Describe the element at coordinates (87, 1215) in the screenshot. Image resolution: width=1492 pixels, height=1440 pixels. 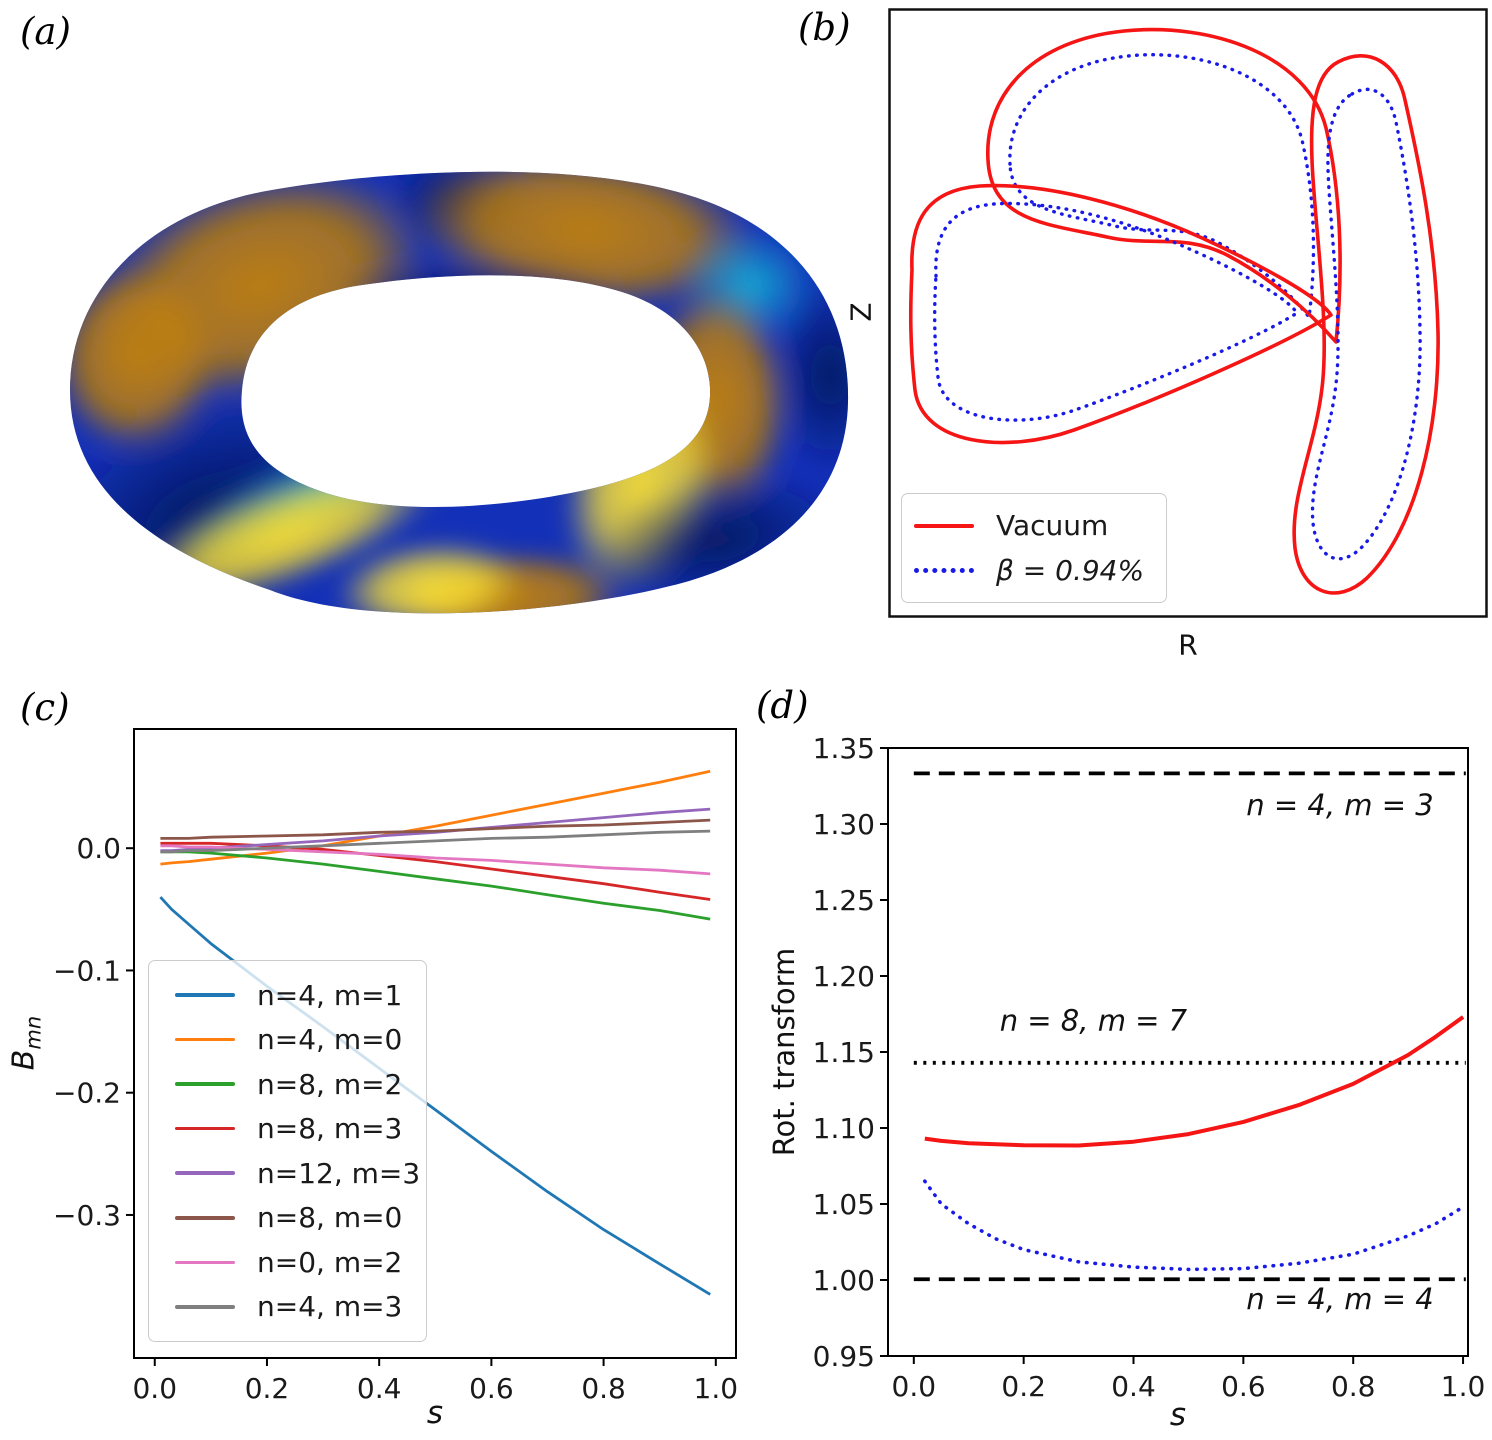
I see `y-tick-label: −0.3` at that location.